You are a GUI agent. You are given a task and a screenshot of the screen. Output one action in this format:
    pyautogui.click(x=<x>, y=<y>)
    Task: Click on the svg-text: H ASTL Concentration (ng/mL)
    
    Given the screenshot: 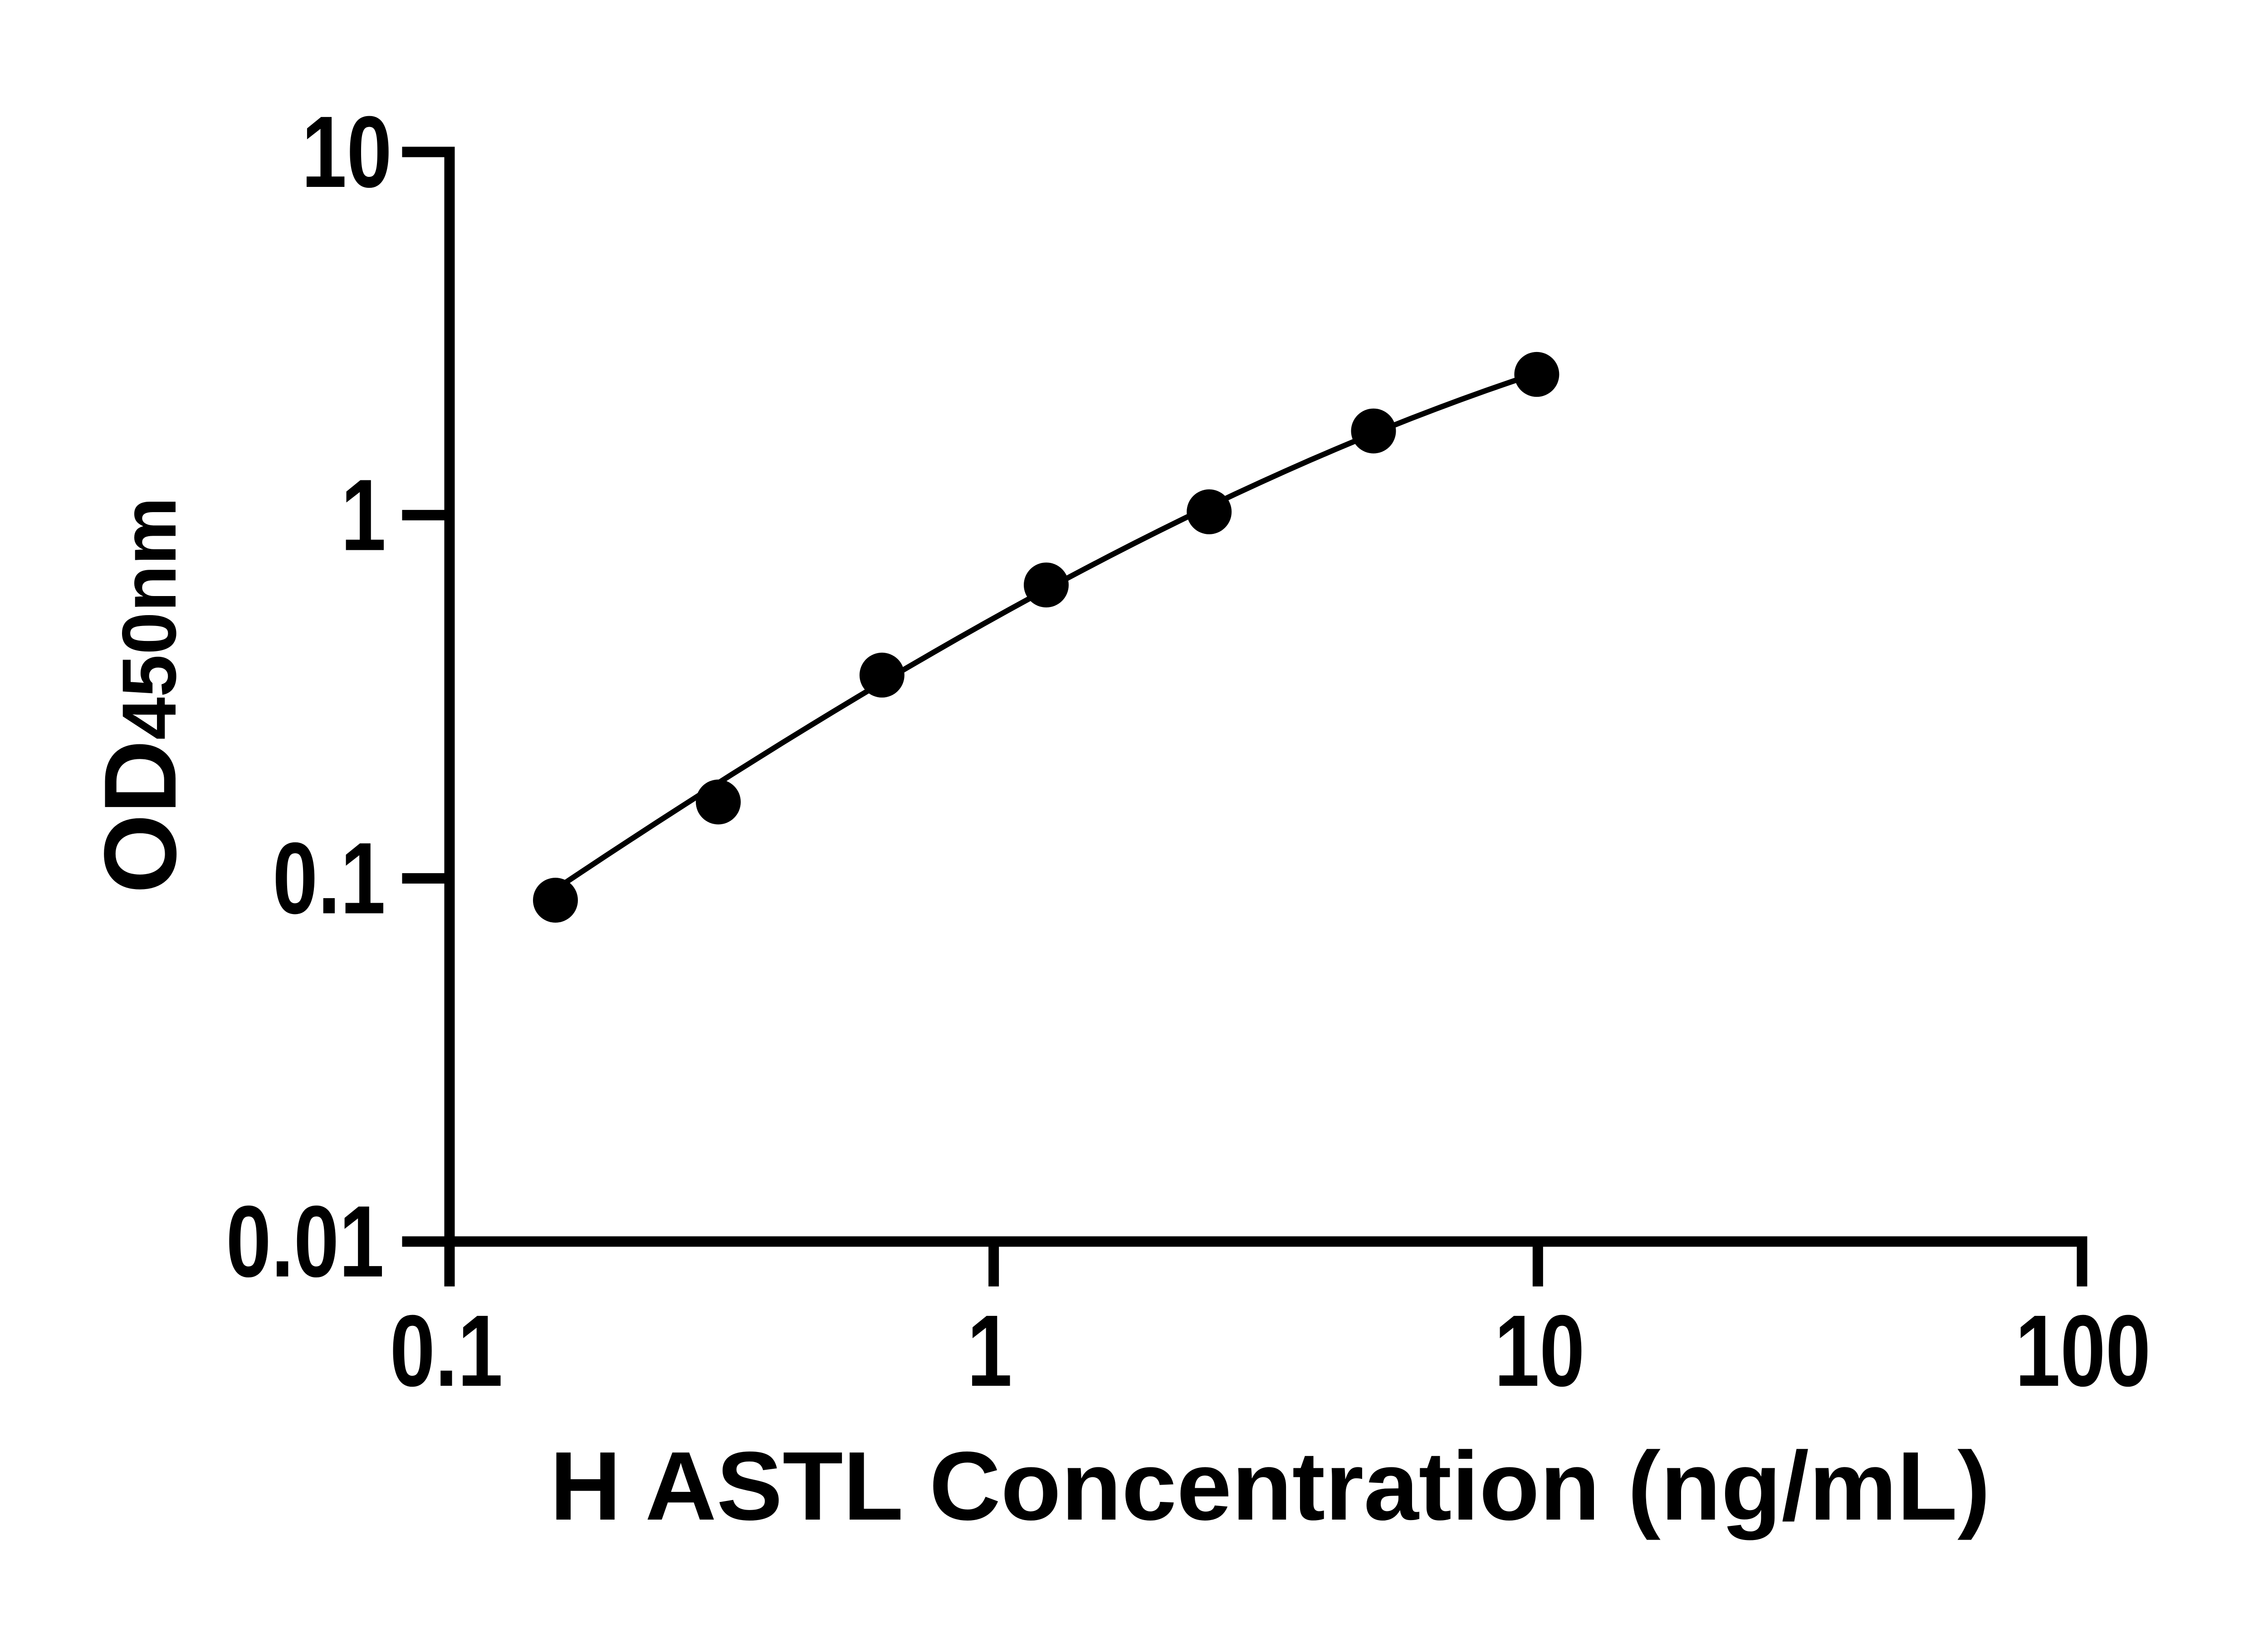 What is the action you would take?
    pyautogui.click(x=1270, y=1485)
    